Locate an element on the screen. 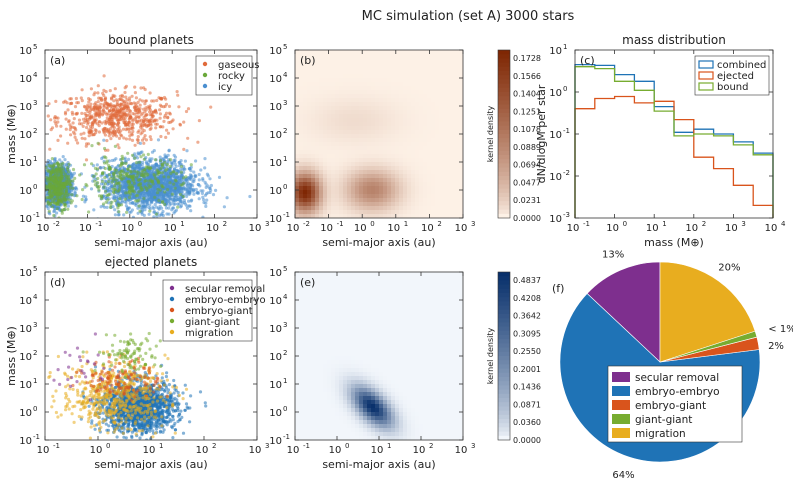  legend-label: icy is located at coordinates (225, 87).